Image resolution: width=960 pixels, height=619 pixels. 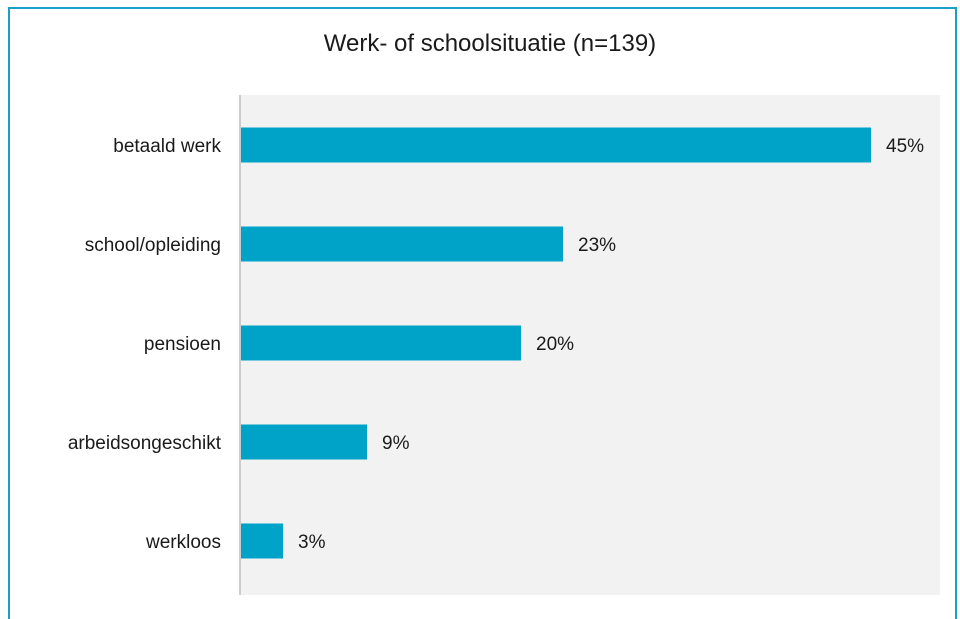 What do you see at coordinates (167, 146) in the screenshot?
I see `category-label: betaald werk` at bounding box center [167, 146].